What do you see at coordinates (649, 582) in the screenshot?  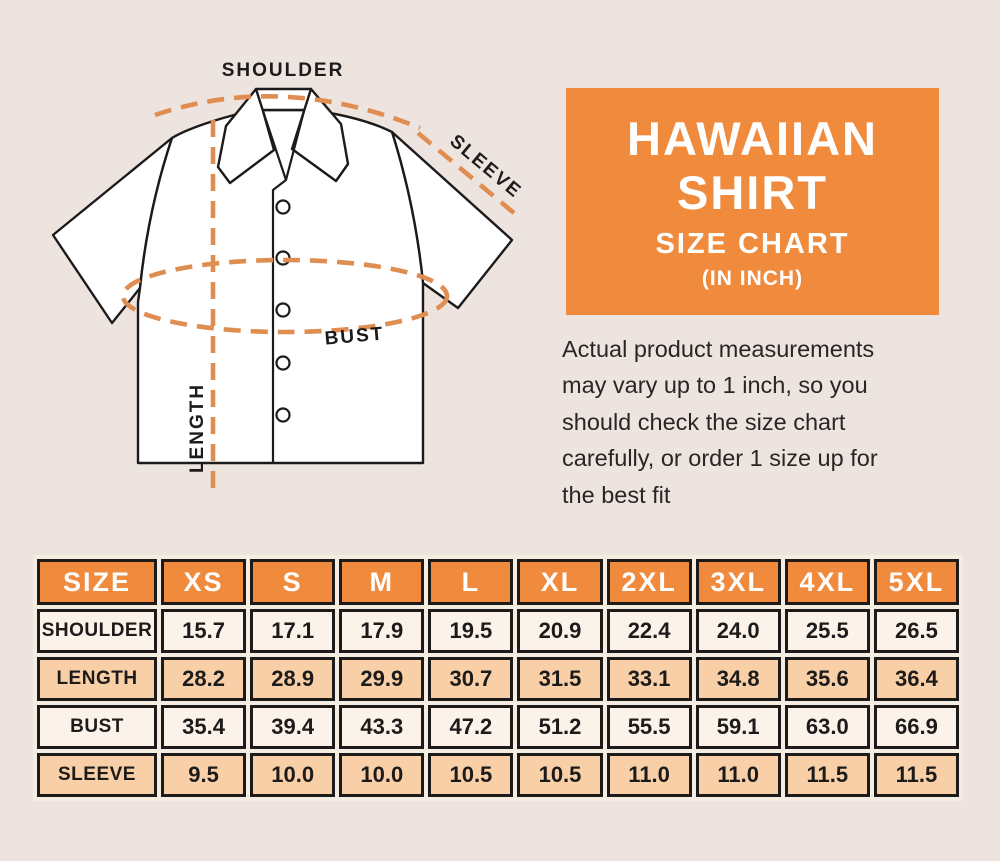 I see `size-column-header: 2XL` at bounding box center [649, 582].